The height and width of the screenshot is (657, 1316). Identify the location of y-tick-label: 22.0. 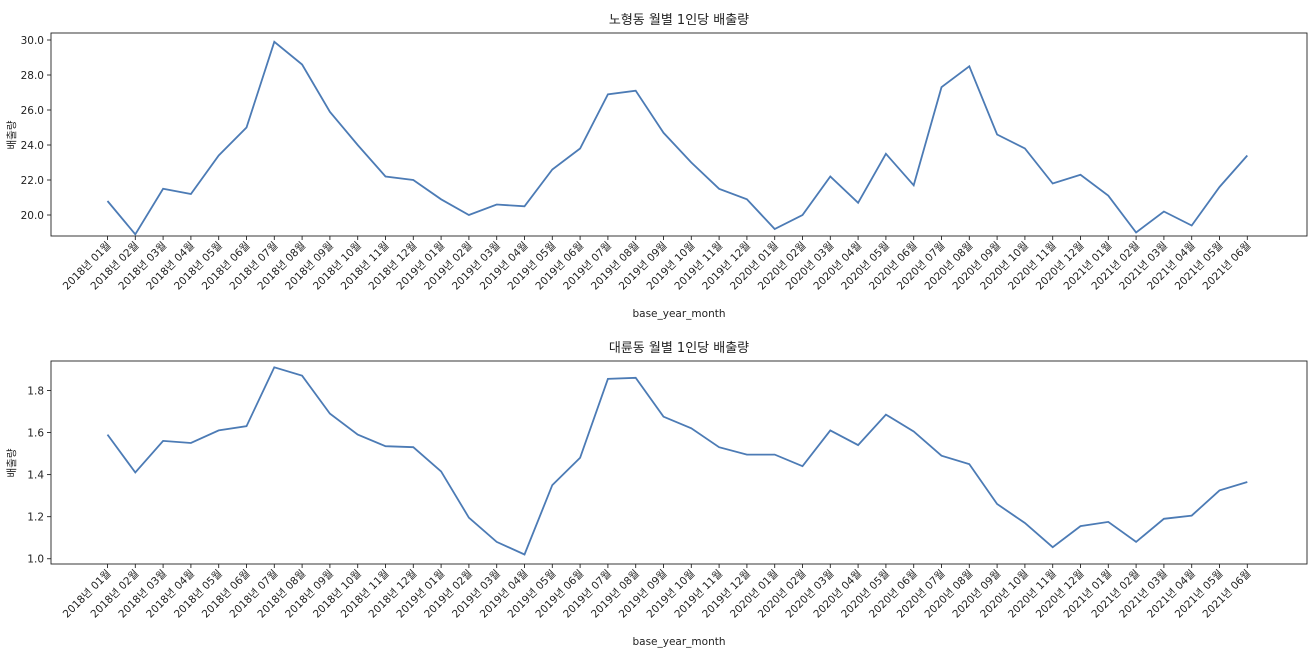
(32, 181).